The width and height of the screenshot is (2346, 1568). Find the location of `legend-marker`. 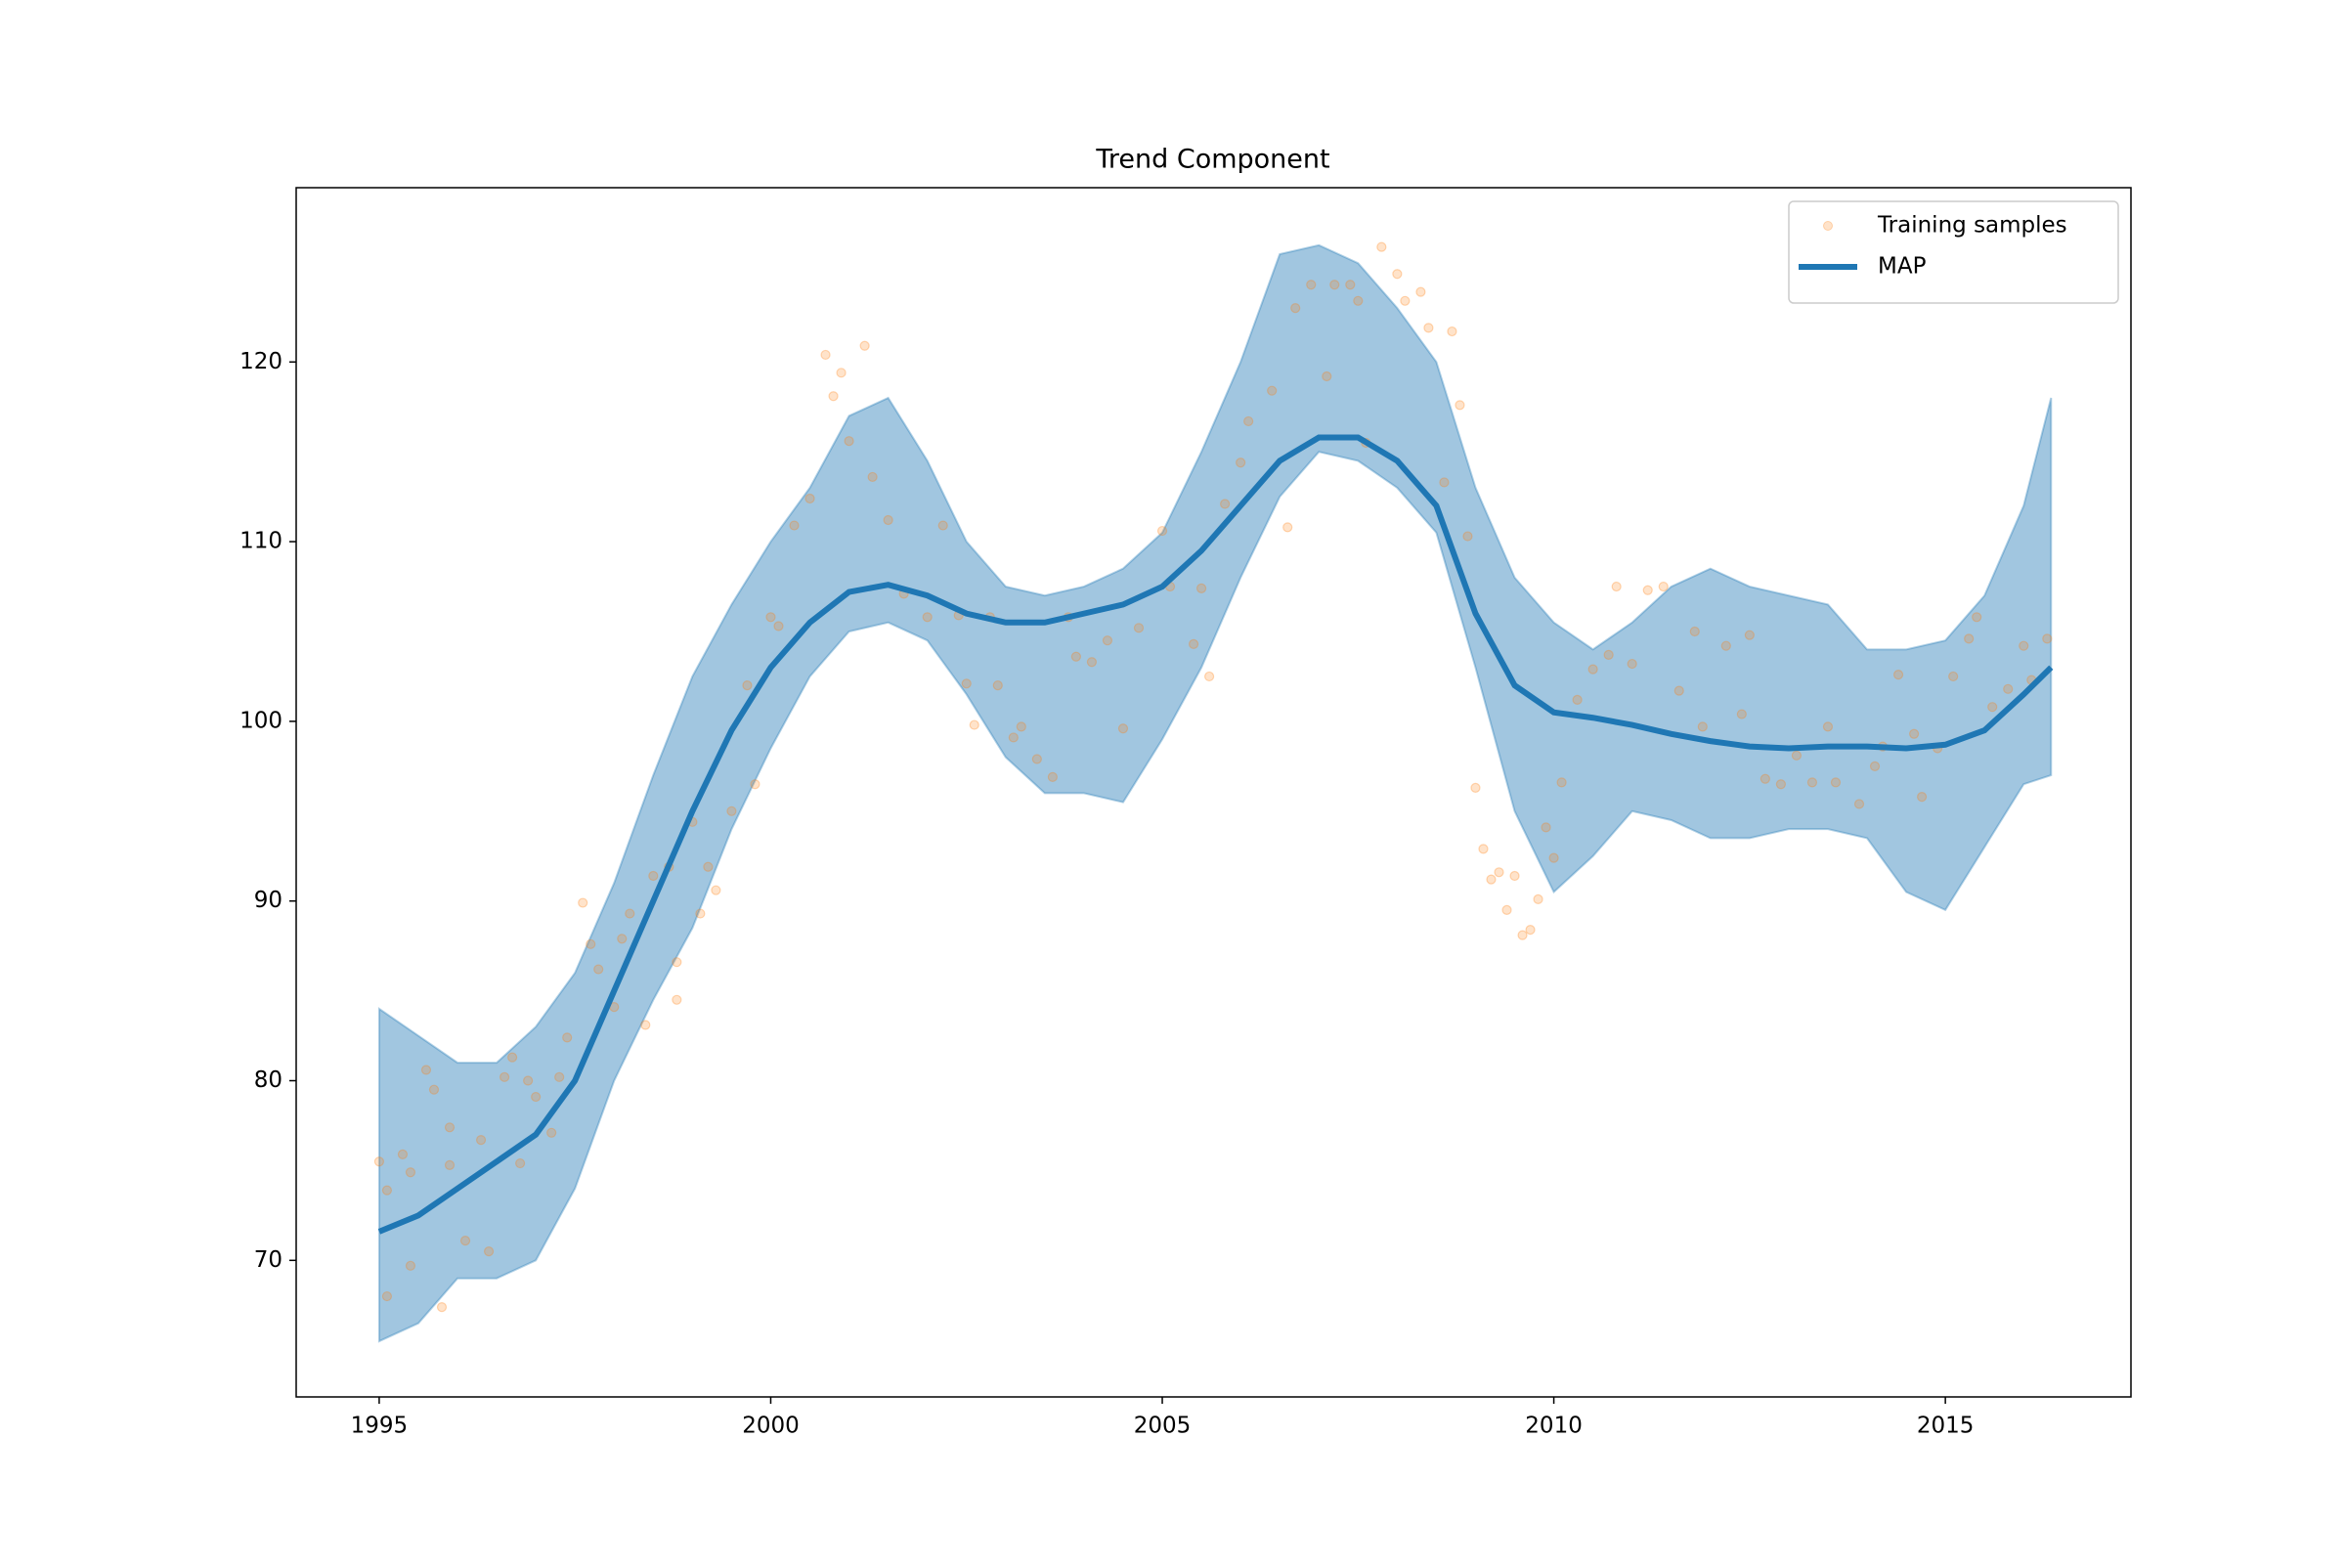

legend-marker is located at coordinates (1828, 226).